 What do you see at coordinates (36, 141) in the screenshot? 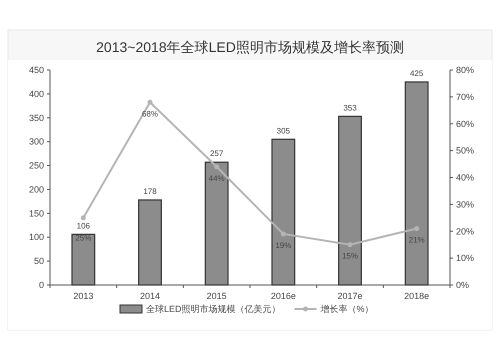
I see `y-tick-label: 300` at bounding box center [36, 141].